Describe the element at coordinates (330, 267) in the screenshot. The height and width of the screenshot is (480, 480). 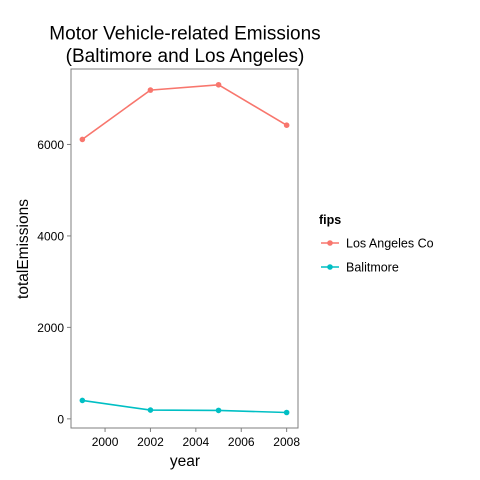
I see `legend-key-point-balitmore` at that location.